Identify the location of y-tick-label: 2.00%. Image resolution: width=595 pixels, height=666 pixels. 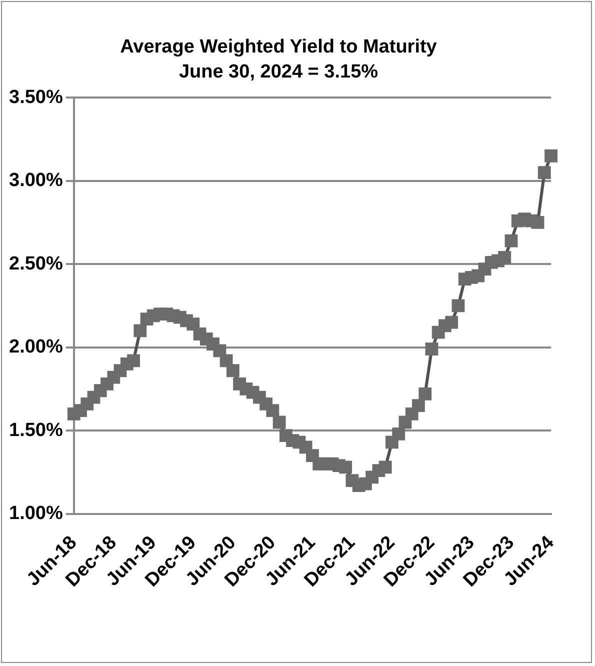
(36, 347).